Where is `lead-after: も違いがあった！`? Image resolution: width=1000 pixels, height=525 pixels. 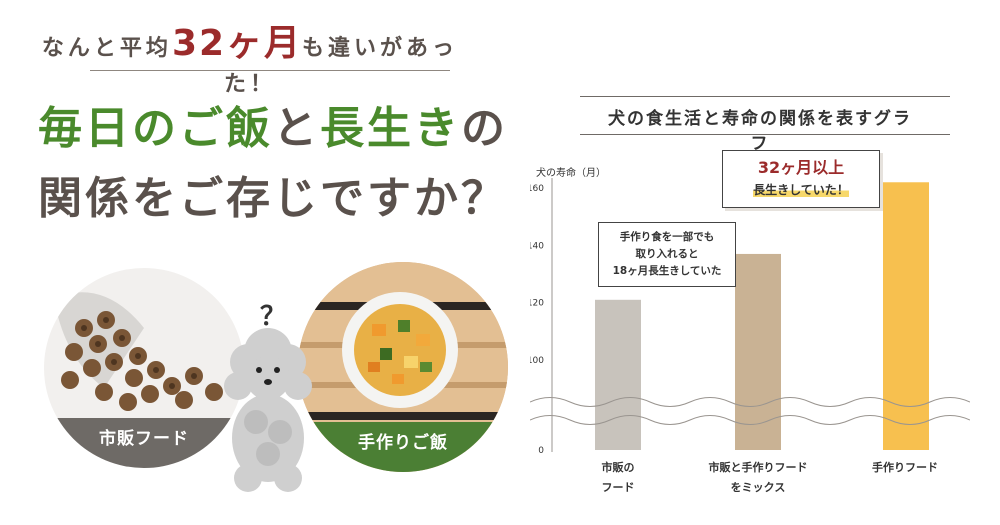 lead-after: も違いがあった！ is located at coordinates (341, 66).